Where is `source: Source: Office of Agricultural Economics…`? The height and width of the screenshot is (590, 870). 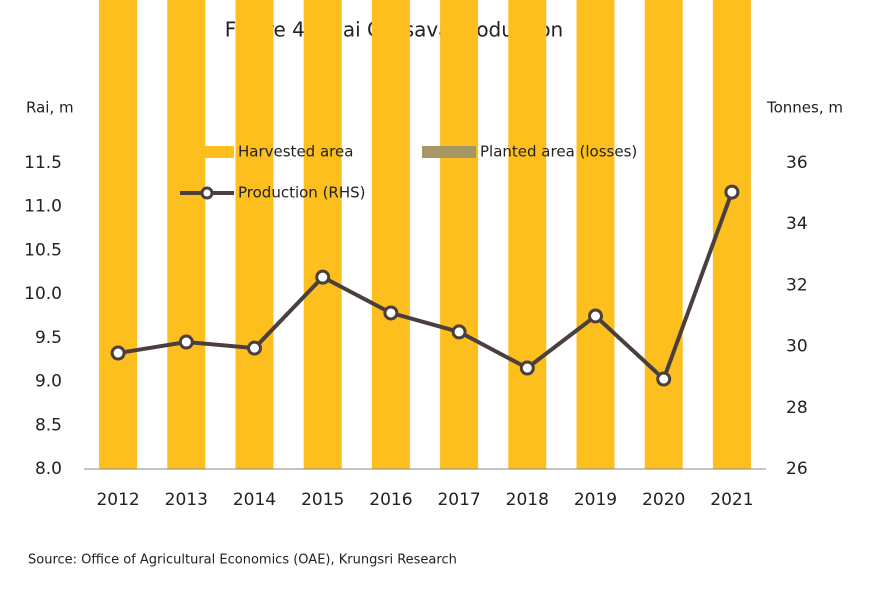 source: Source: Office of Agricultural Economics… is located at coordinates (242, 560).